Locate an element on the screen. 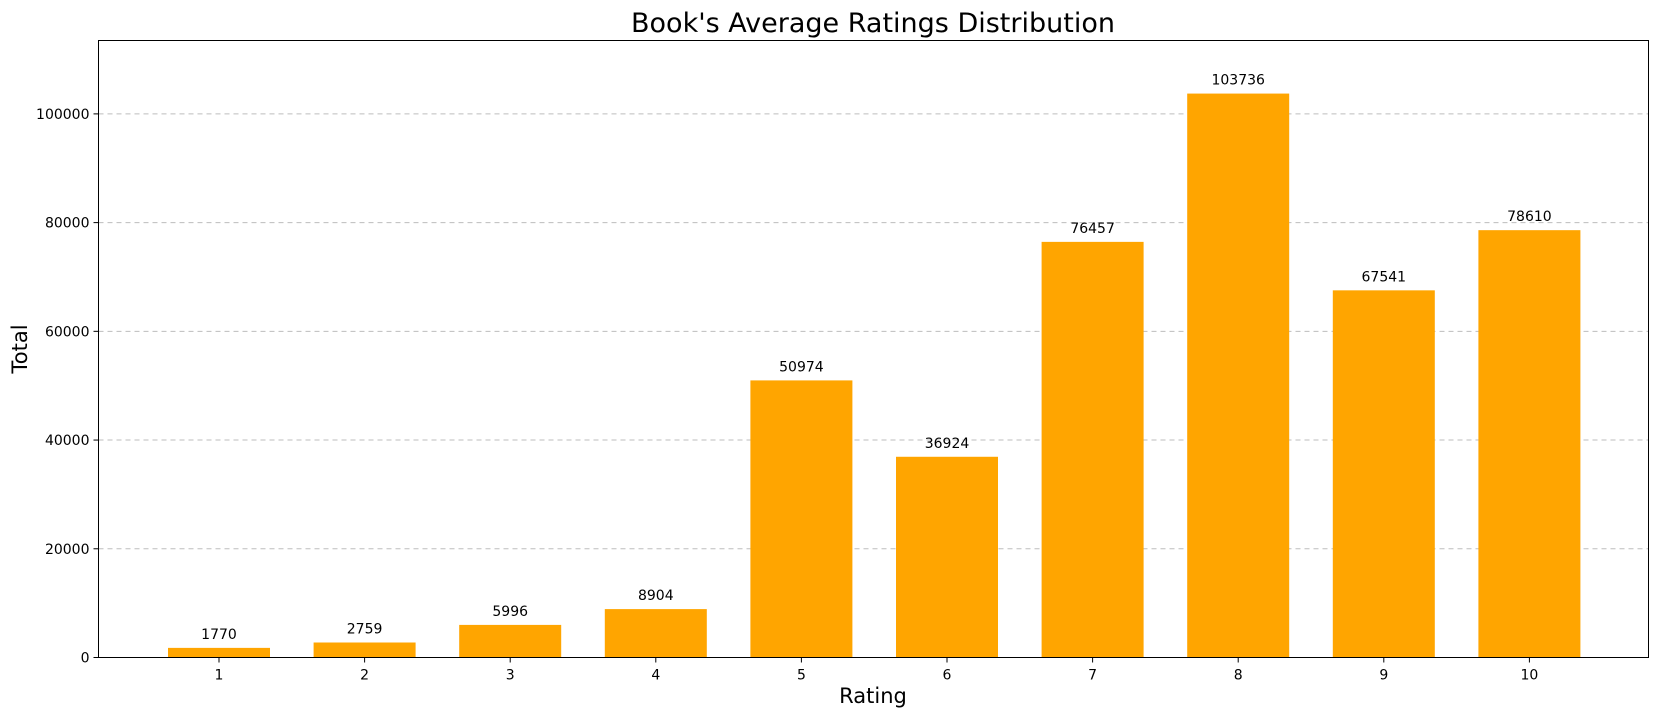 Image resolution: width=1657 pixels, height=715 pixels. bar-value-label: 2759 is located at coordinates (365, 630).